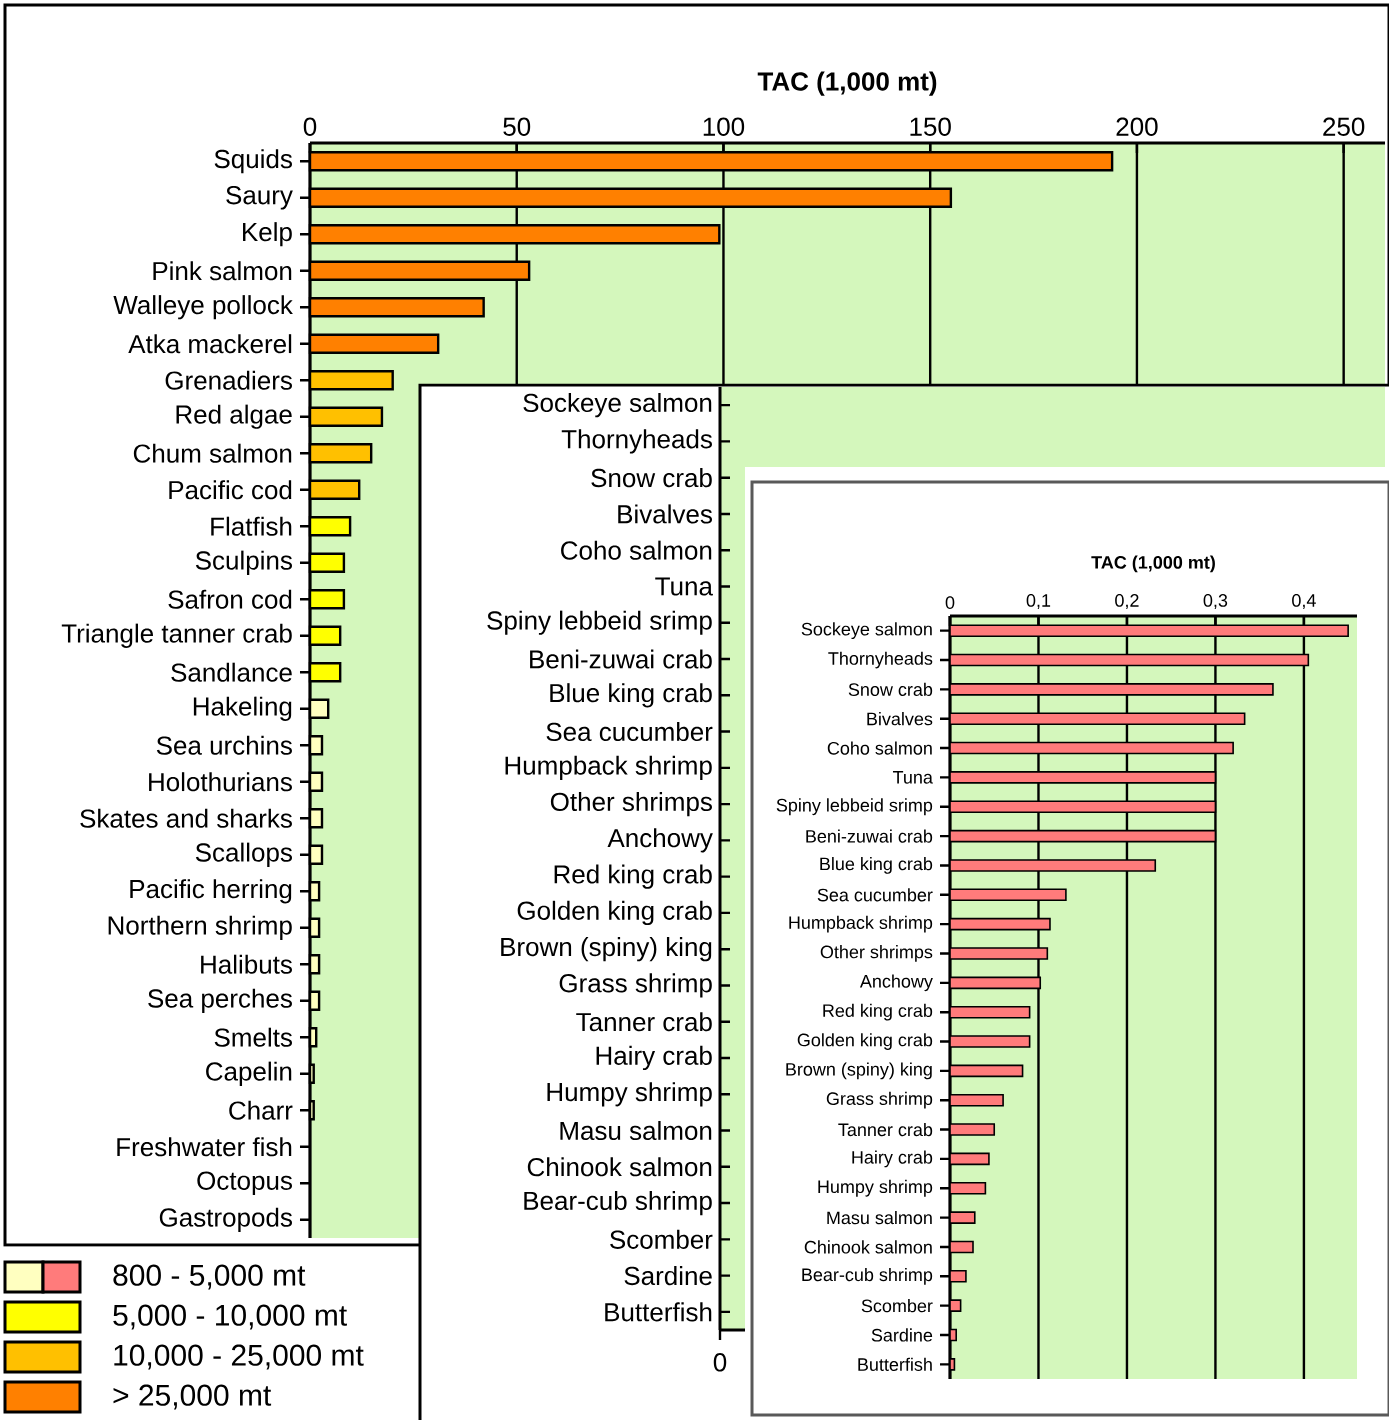 Image resolution: width=1389 pixels, height=1420 pixels. I want to click on y-tick-label: Grass shrimp, so click(879, 1100).